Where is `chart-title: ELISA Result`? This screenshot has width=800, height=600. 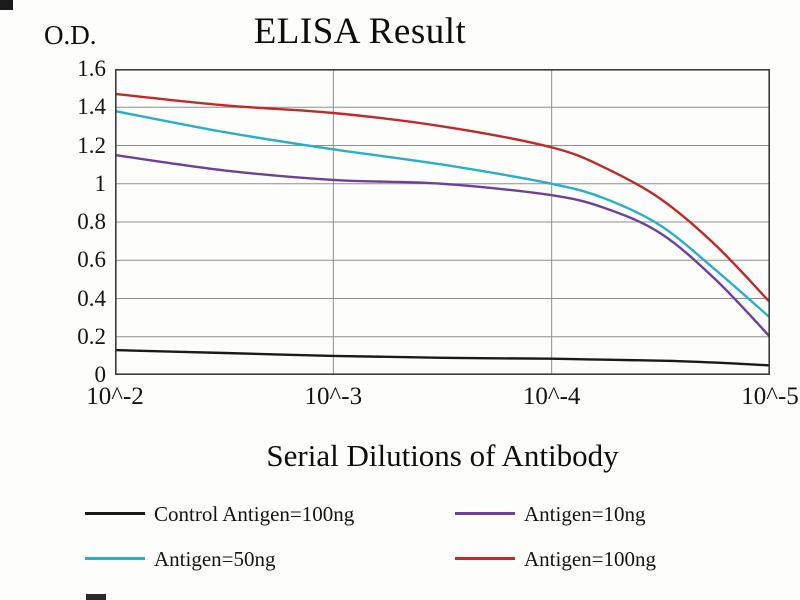 chart-title: ELISA Result is located at coordinates (360, 31).